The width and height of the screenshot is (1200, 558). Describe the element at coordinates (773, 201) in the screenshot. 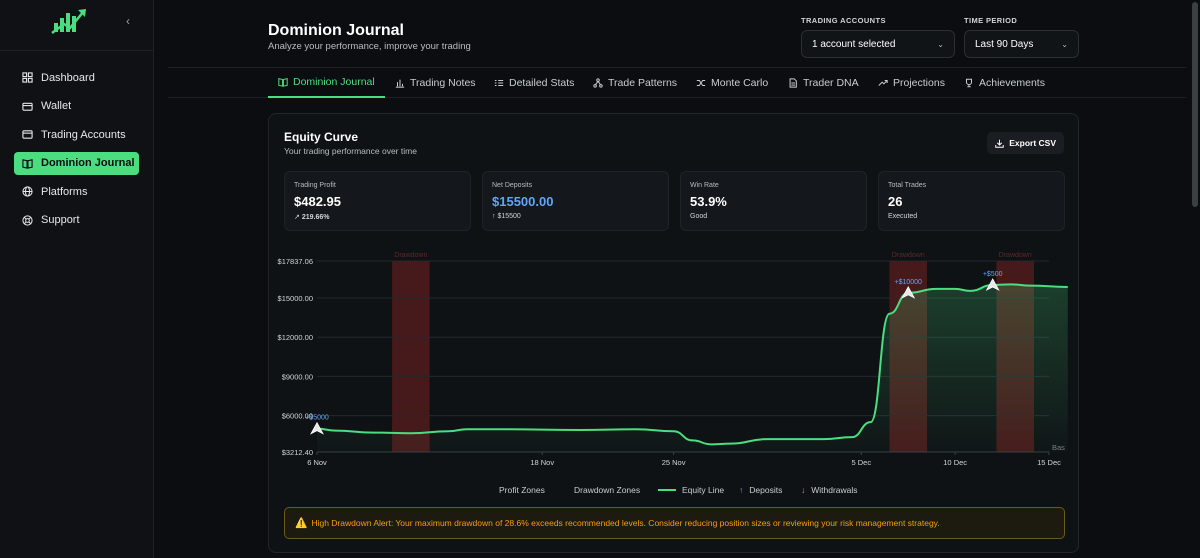

I see `stat-win-rate: Win Rate 53.9% Good` at that location.